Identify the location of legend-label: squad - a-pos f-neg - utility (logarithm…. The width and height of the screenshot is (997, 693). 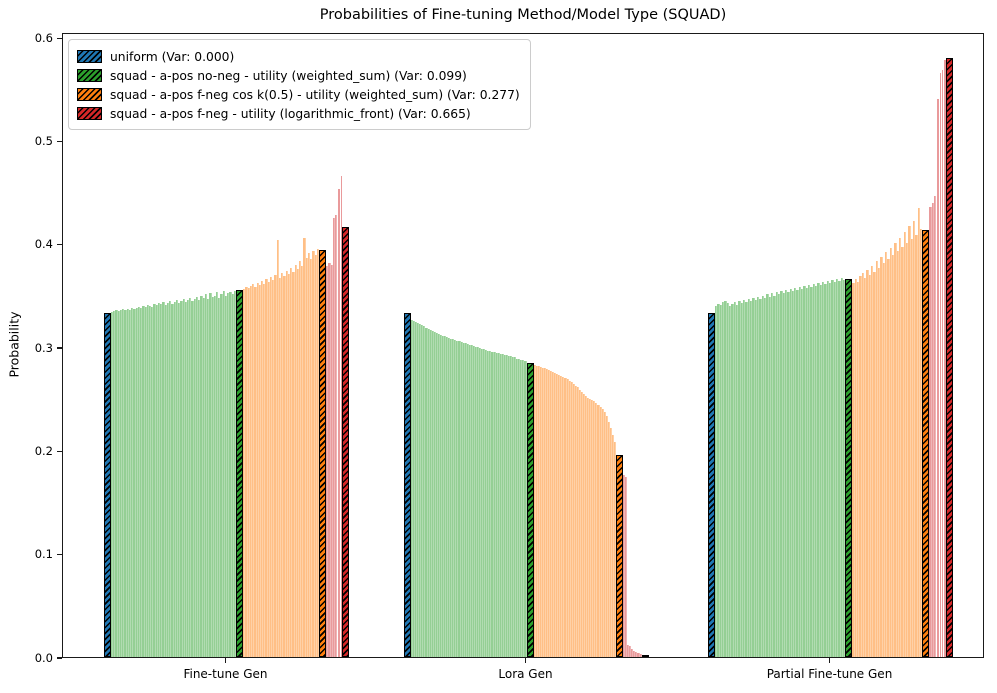
(290, 113).